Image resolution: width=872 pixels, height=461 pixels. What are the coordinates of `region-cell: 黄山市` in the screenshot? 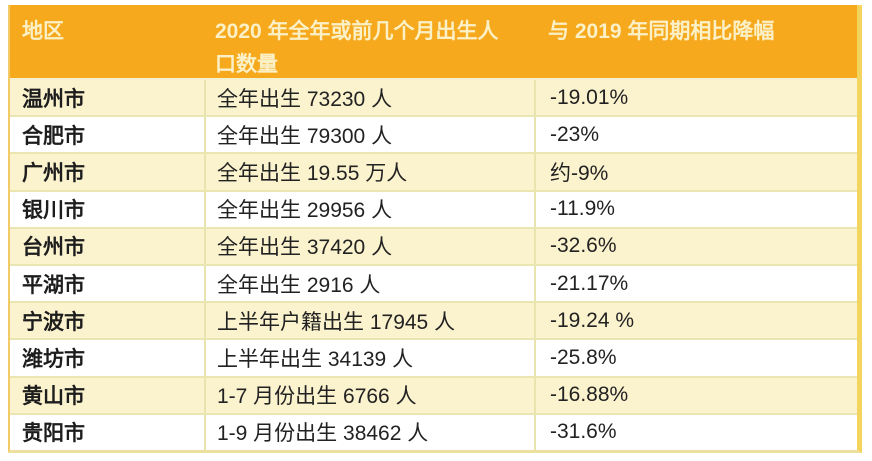 It's located at (53, 397).